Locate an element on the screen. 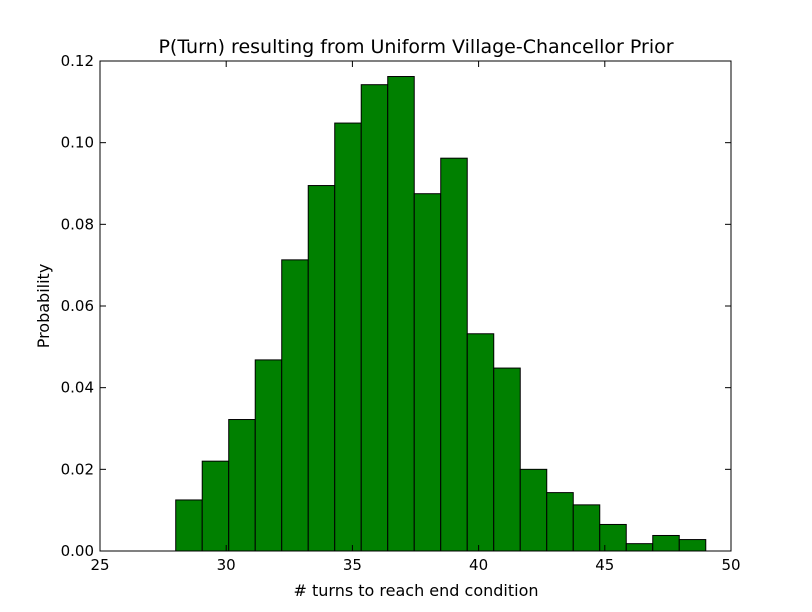 Image resolution: width=812 pixels, height=612 pixels. y-tick-label: 0.08 is located at coordinates (77, 224).